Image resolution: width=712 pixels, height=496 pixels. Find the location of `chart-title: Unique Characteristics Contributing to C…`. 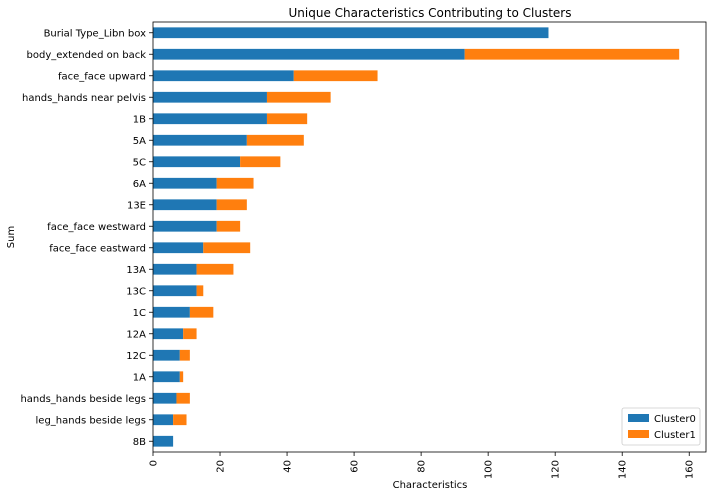

chart-title: Unique Characteristics Contributing to C… is located at coordinates (430, 13).